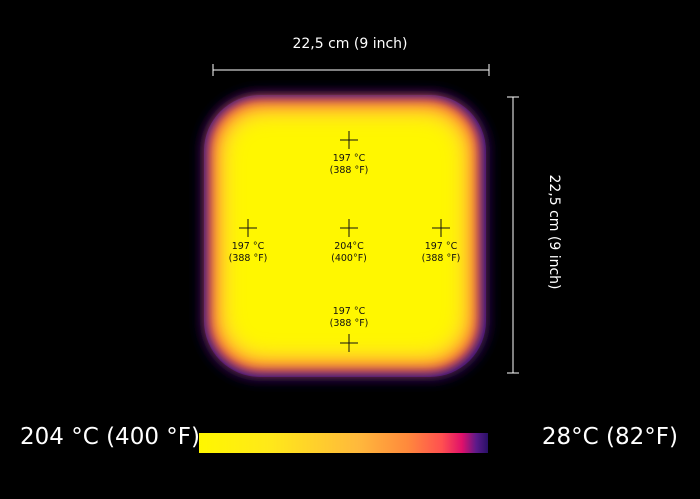 The image size is (700, 499). I want to click on point-center-reading: 204°C (400°F), so click(349, 253).